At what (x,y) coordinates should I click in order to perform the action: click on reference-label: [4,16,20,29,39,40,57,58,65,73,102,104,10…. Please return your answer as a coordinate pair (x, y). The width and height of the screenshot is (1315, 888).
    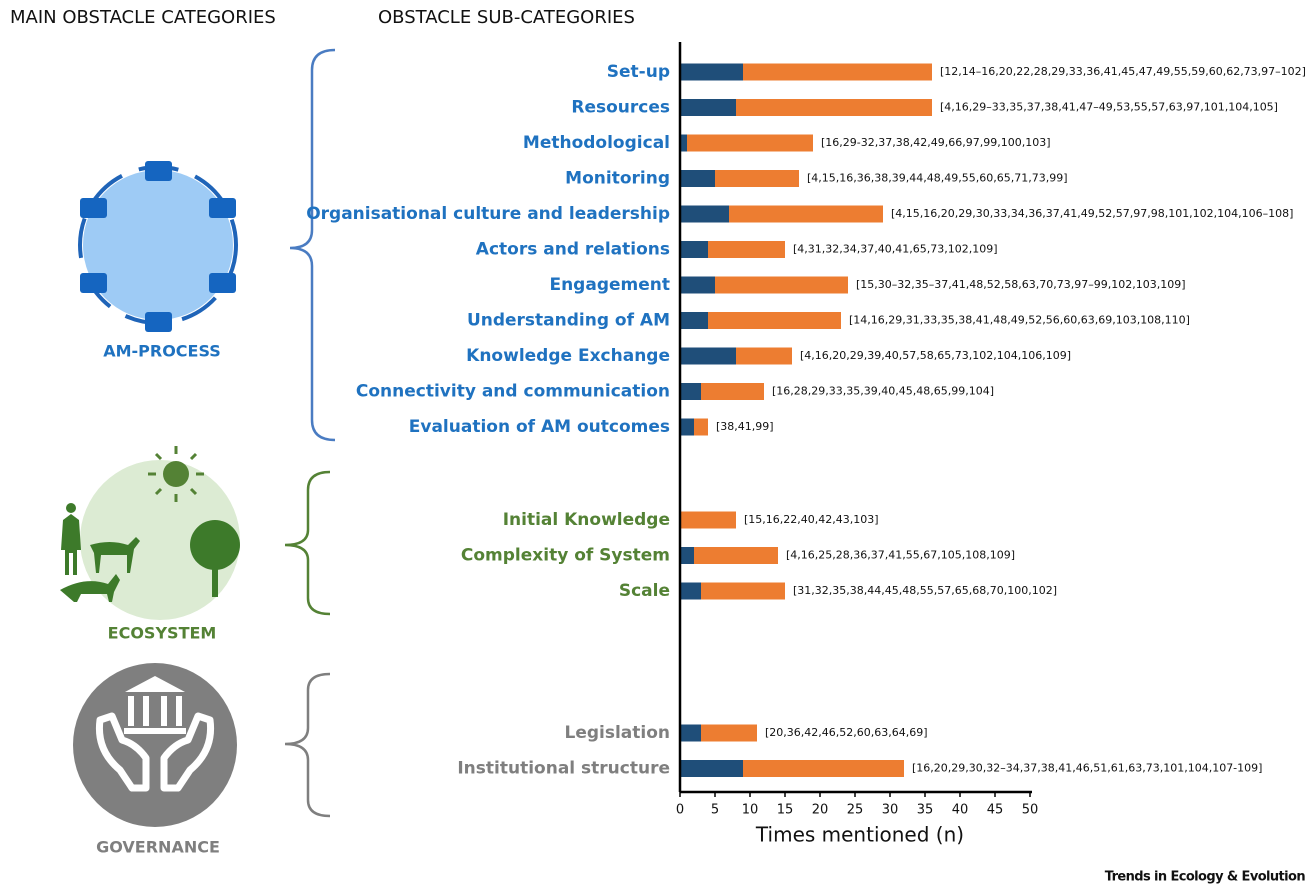
    Looking at the image, I should click on (935, 355).